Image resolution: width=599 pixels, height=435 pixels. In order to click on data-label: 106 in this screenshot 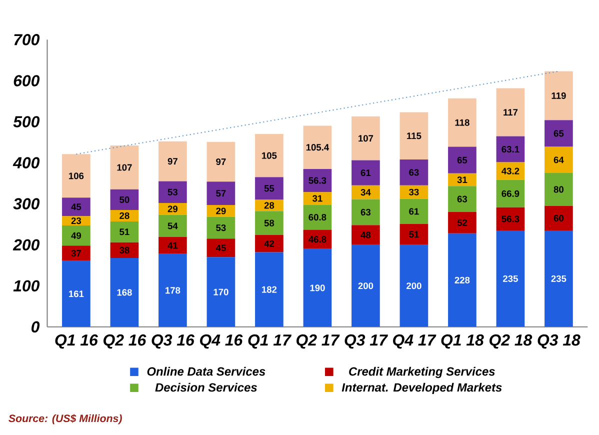, I will do `click(76, 176)`.